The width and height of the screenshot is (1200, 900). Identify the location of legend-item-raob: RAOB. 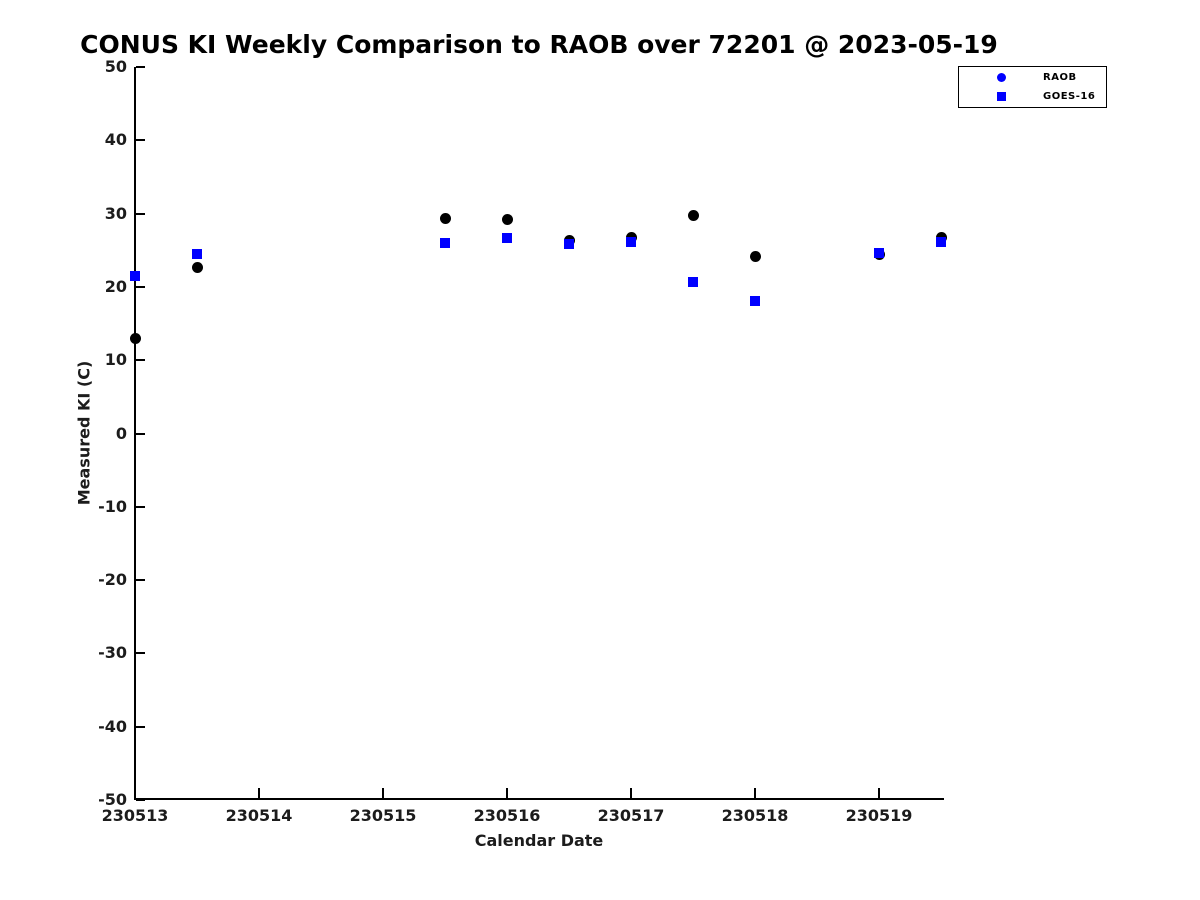
(1032, 77).